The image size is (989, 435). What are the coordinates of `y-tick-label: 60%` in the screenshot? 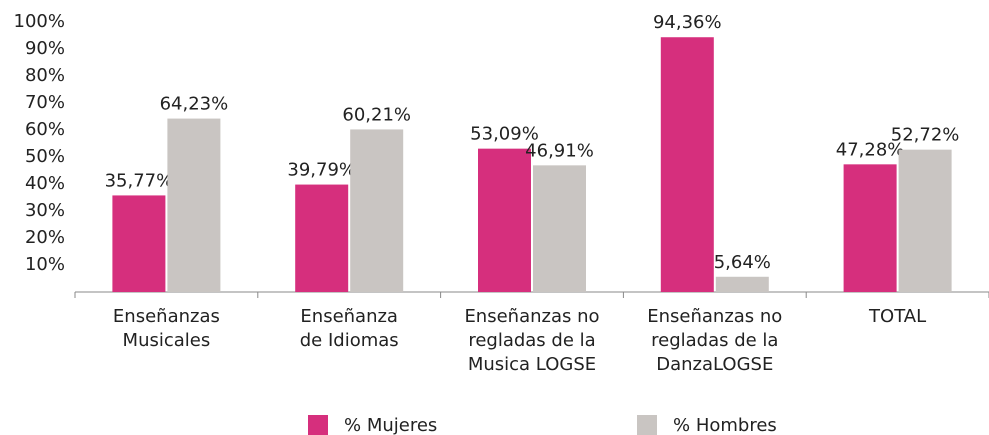 It's located at (45, 129).